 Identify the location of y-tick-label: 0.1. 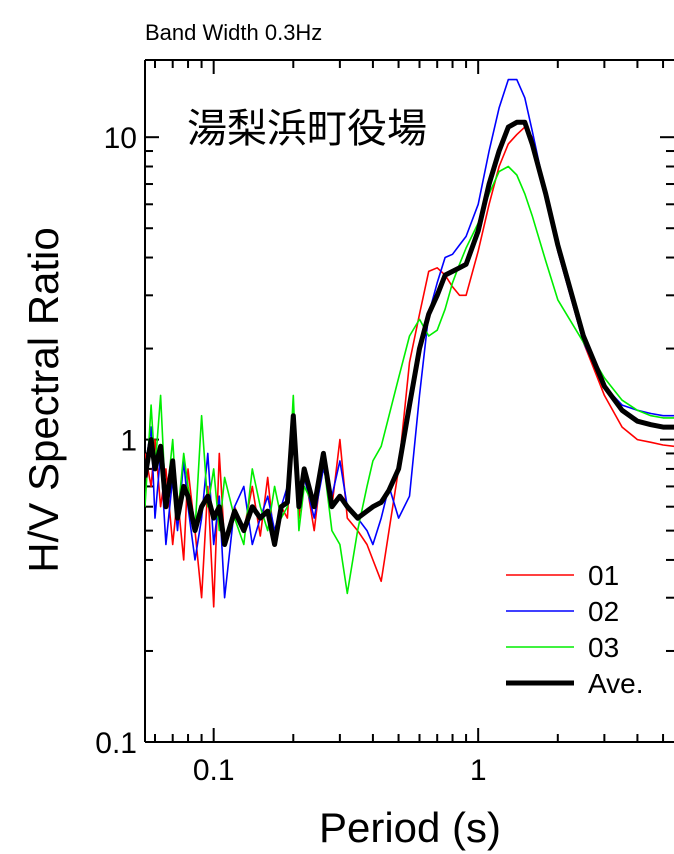
(116, 743).